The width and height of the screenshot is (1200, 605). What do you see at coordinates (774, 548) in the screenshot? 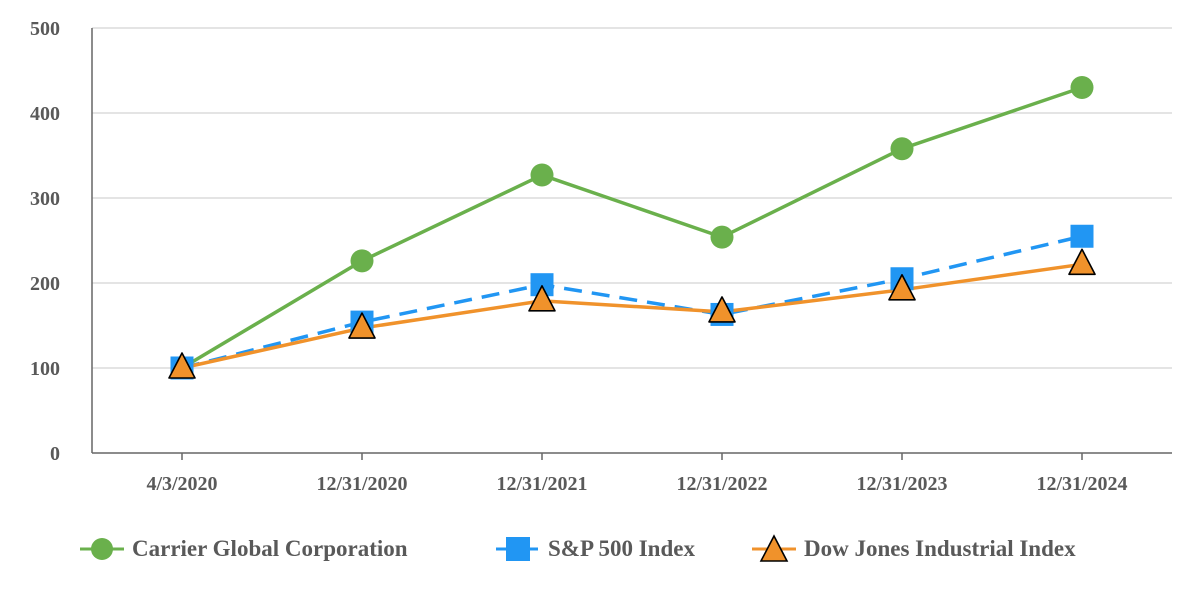
I see `legend-swatch-dow` at bounding box center [774, 548].